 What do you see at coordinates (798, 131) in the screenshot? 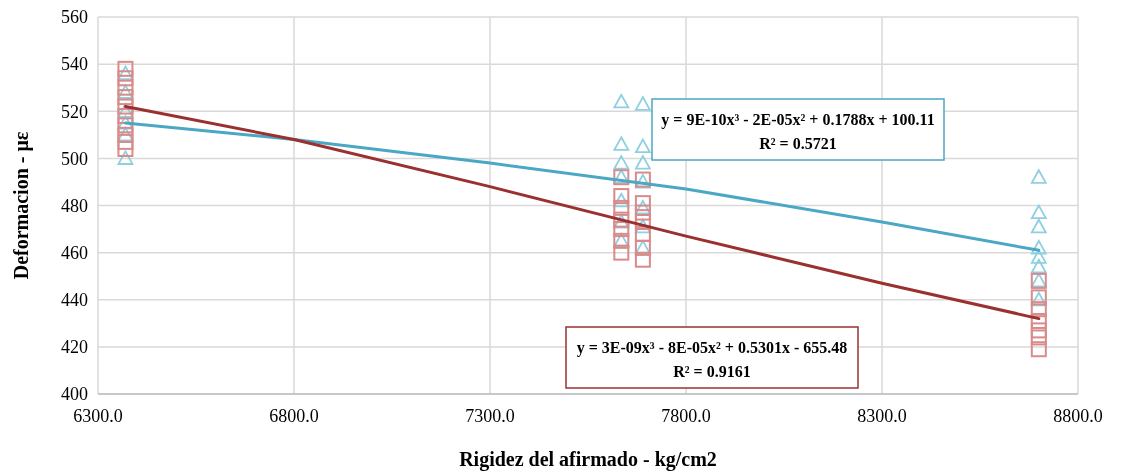
I see `annotation: y = 9E-10x³ - 2E-05x² + 0.1788x + 100.11 R² = 0.5721` at bounding box center [798, 131].